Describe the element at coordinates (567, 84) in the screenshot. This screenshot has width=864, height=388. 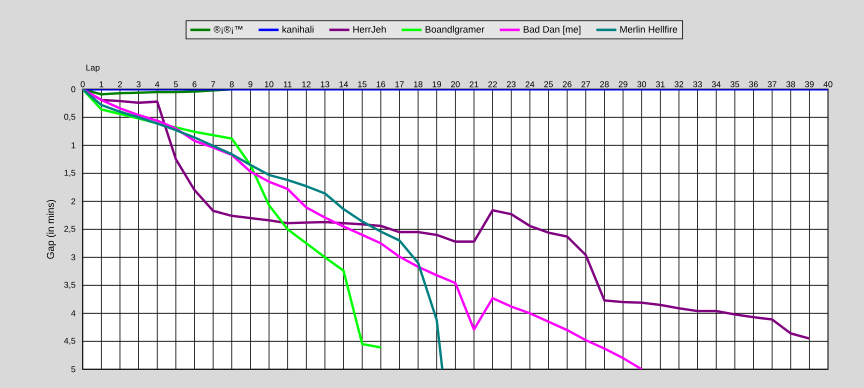
I see `x-tick-label: 26` at that location.